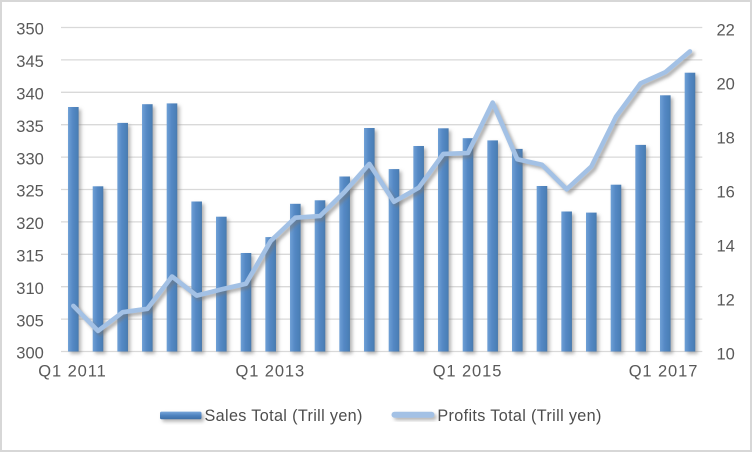 The image size is (752, 452). What do you see at coordinates (30, 127) in the screenshot?
I see `svg-text: 335` at bounding box center [30, 127].